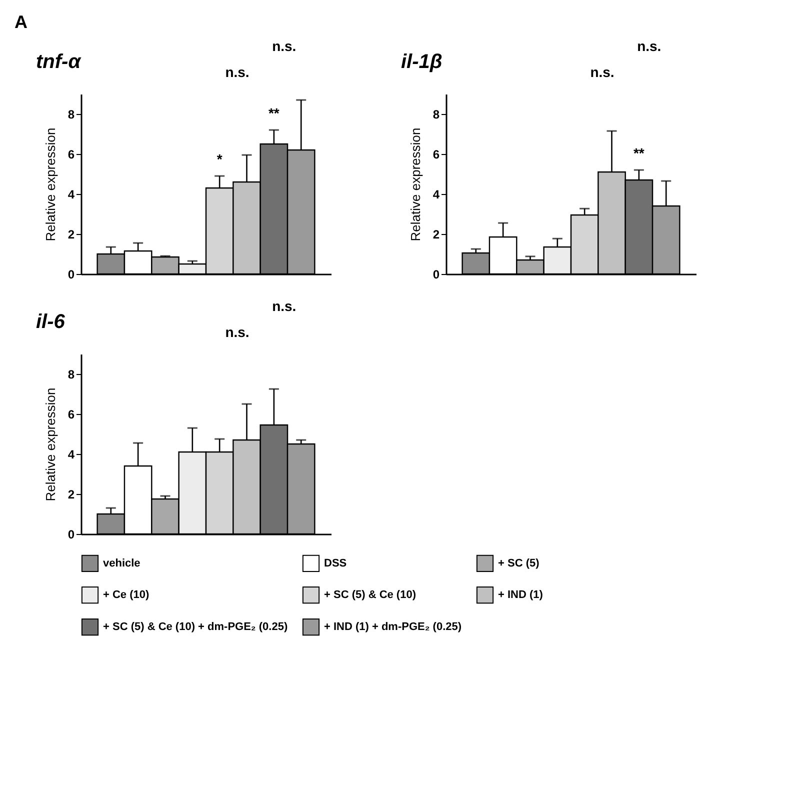 This screenshot has width=807, height=808. Describe the element at coordinates (51, 322) in the screenshot. I see `chart-title: il-6` at that location.